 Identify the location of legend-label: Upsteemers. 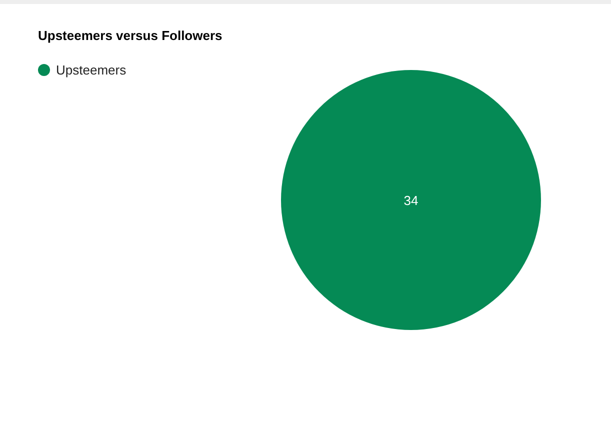
(91, 70).